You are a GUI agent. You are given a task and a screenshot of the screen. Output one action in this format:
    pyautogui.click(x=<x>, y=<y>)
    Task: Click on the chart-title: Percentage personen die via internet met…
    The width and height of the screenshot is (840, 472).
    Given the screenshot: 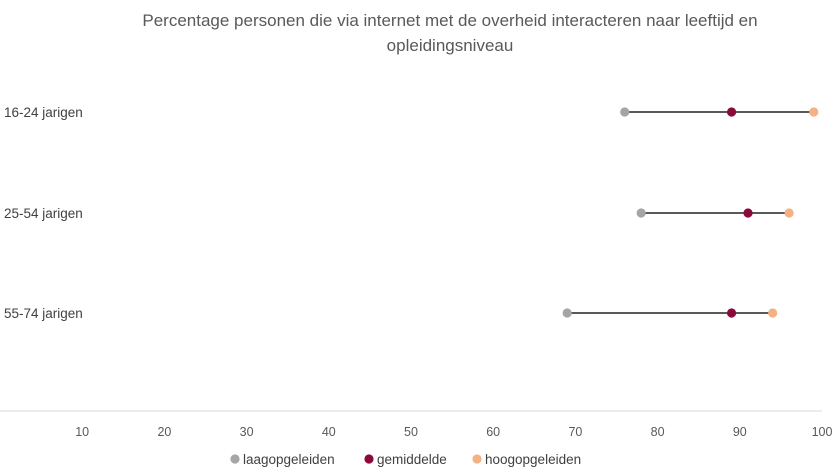 What is the action you would take?
    pyautogui.click(x=449, y=33)
    